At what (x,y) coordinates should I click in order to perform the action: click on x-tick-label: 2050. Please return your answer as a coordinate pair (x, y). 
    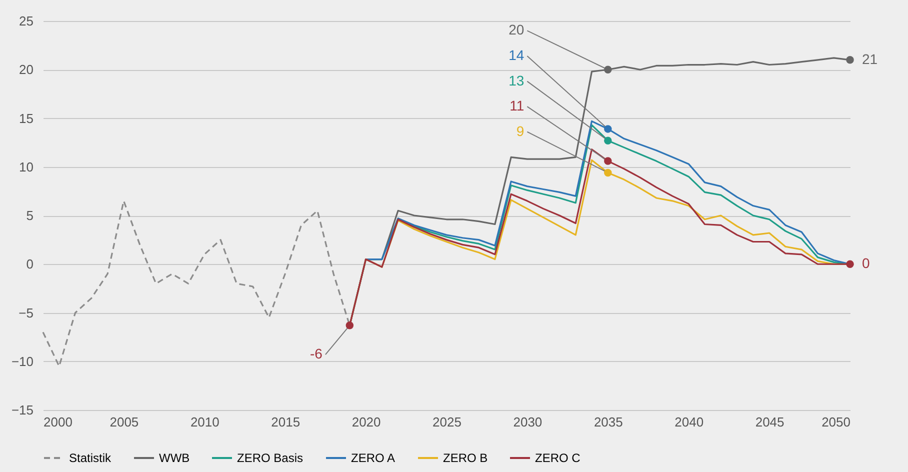
    Looking at the image, I should click on (836, 422).